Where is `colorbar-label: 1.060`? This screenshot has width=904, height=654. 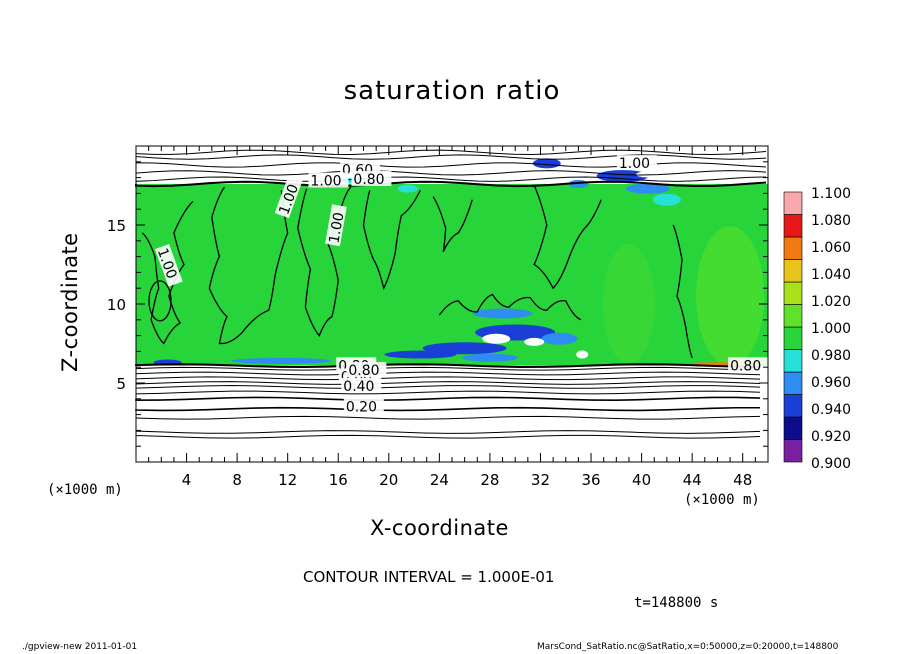 colorbar-label: 1.060 is located at coordinates (831, 248).